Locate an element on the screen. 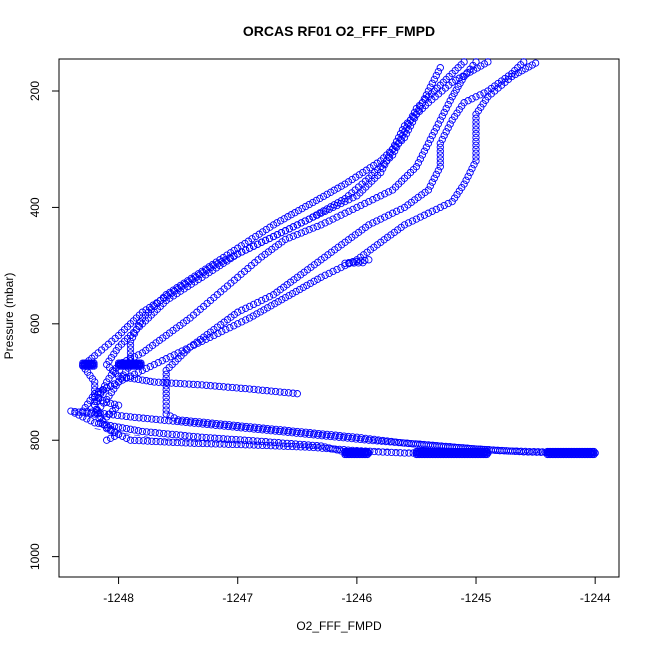 This screenshot has width=650, height=650. y-tick-label: 800 is located at coordinates (35, 440).